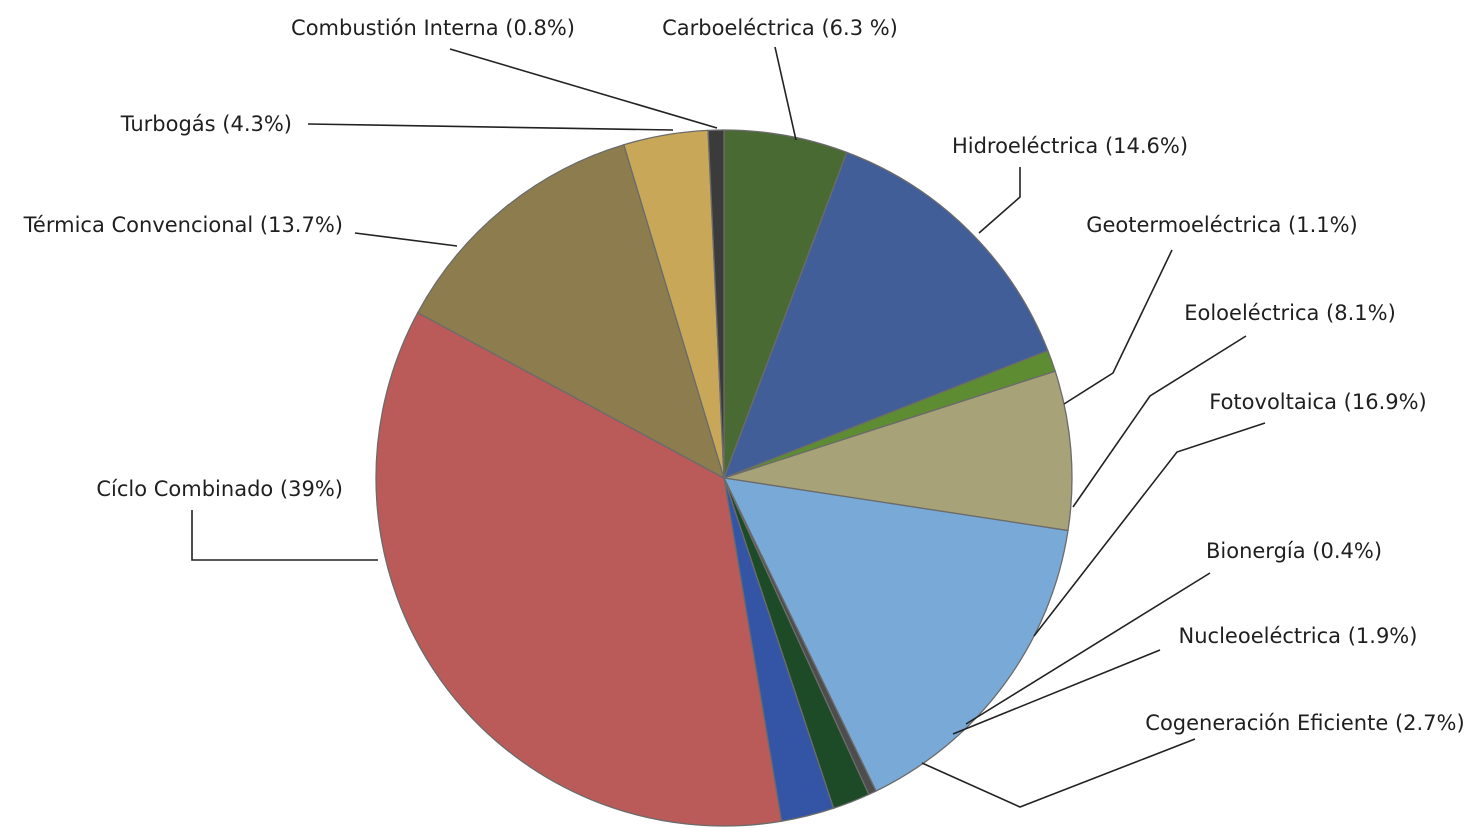 The image size is (1480, 828). I want to click on leader-line-cogeneracion-eficiente, so click(1058, 773).